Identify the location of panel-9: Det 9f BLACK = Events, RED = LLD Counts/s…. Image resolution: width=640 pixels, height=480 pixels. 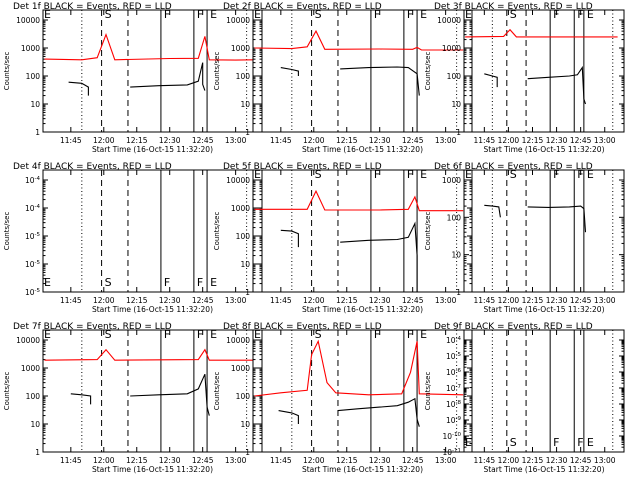
(524, 398).